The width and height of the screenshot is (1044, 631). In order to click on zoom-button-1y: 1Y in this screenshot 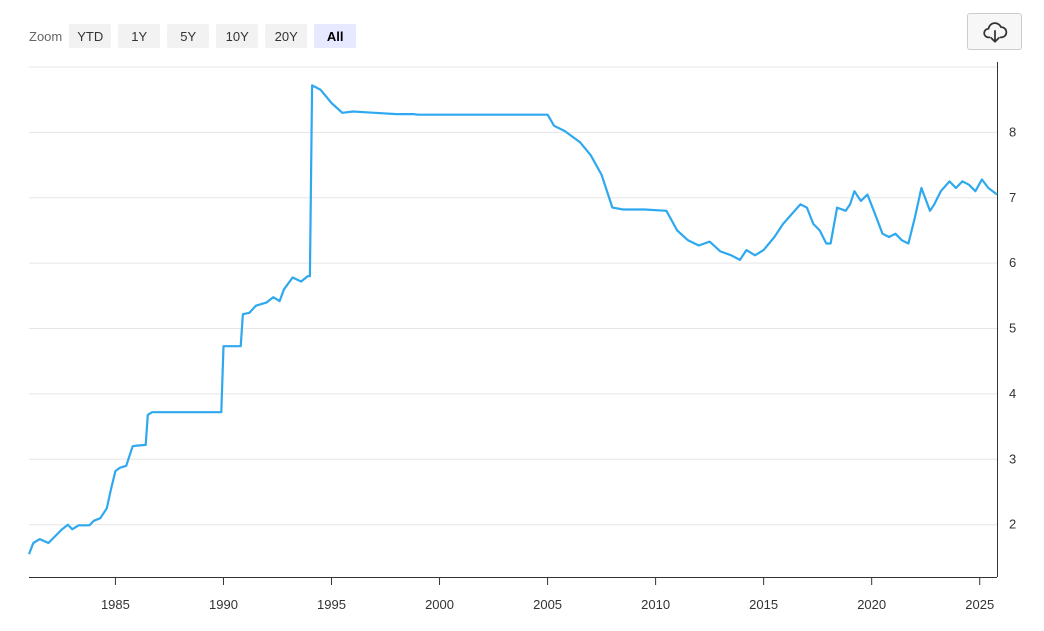, I will do `click(139, 36)`.